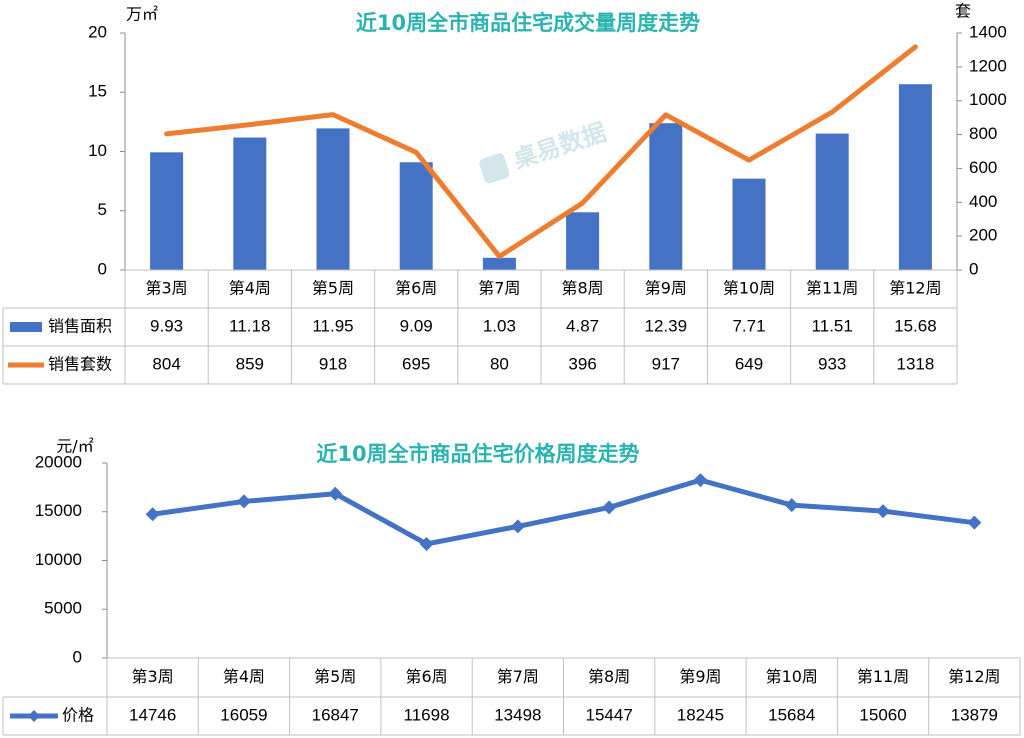  What do you see at coordinates (58, 461) in the screenshot?
I see `left-tick-label: 20000` at bounding box center [58, 461].